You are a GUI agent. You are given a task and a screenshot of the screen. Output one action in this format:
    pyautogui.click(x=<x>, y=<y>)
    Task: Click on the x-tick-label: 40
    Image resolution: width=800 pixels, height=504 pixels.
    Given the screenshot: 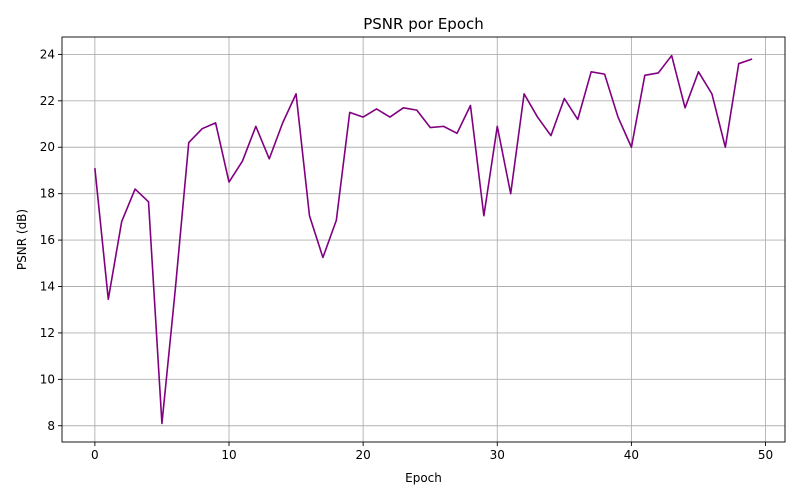 What is the action you would take?
    pyautogui.click(x=631, y=455)
    